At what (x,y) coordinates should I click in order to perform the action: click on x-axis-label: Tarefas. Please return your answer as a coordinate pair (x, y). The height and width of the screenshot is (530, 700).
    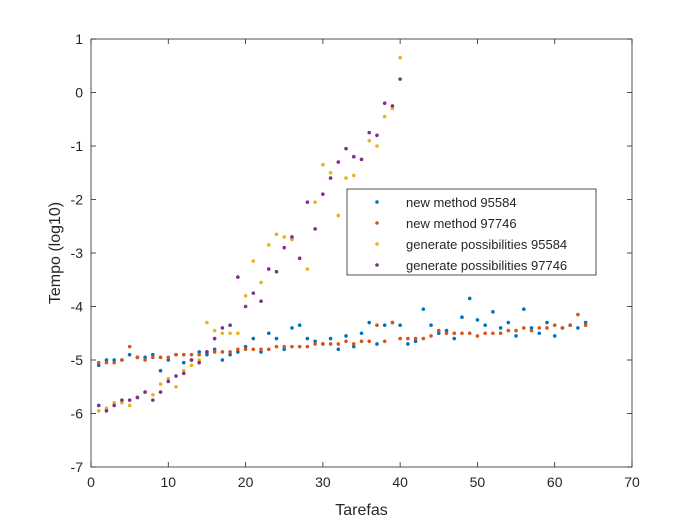
    Looking at the image, I should click on (361, 510).